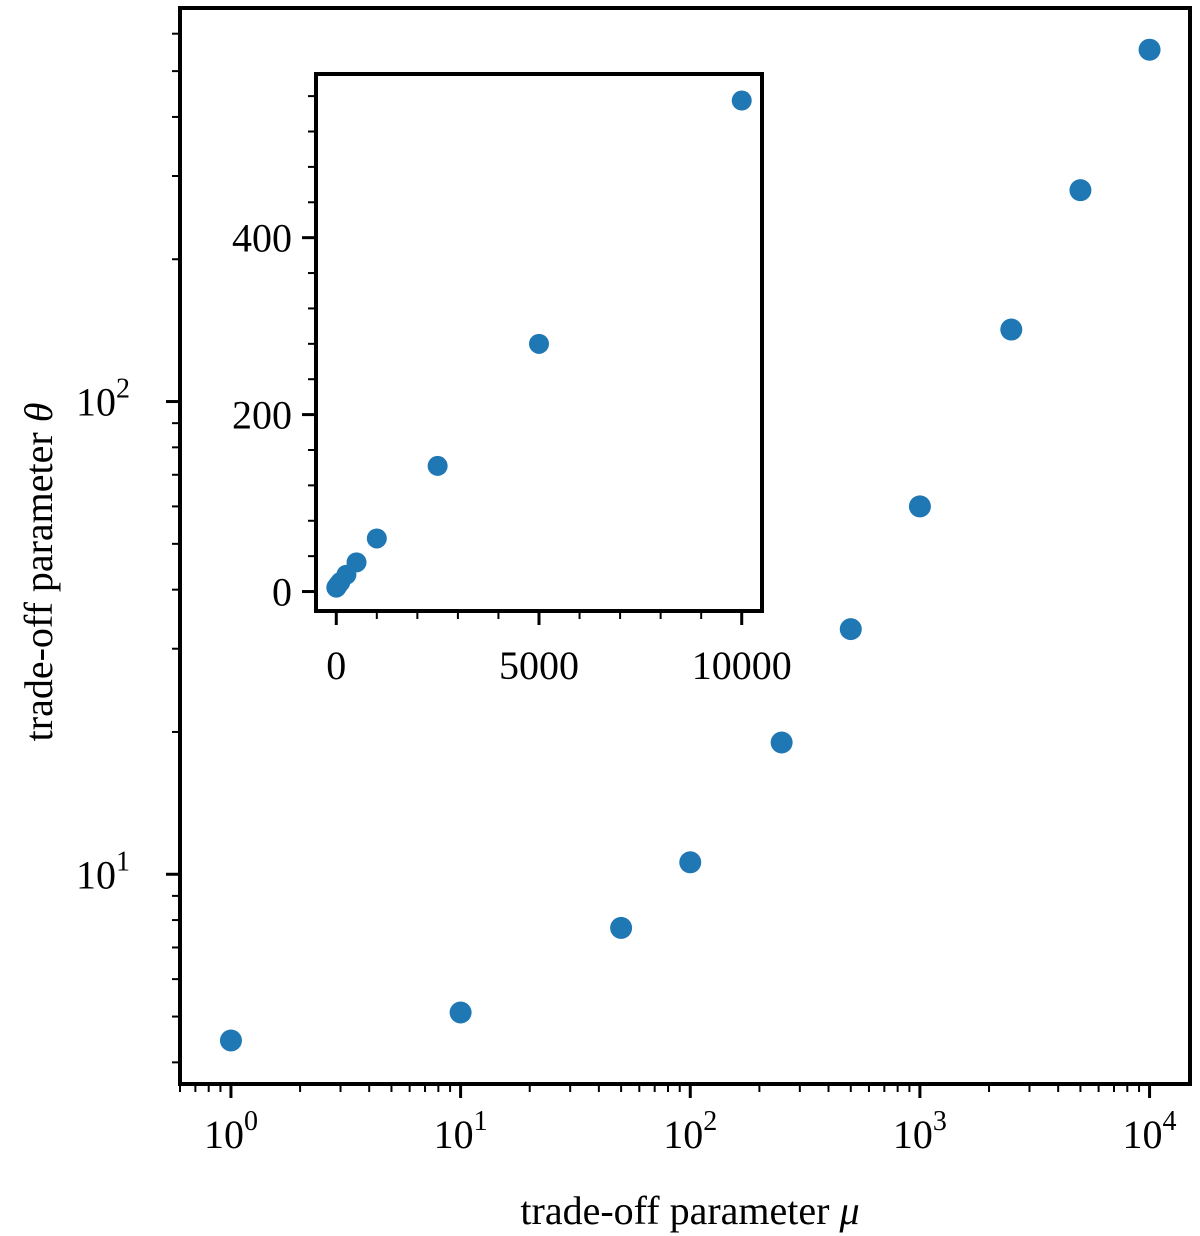 The height and width of the screenshot is (1236, 1200). Describe the element at coordinates (282, 592) in the screenshot. I see `inset-y-tick-label: 0` at that location.